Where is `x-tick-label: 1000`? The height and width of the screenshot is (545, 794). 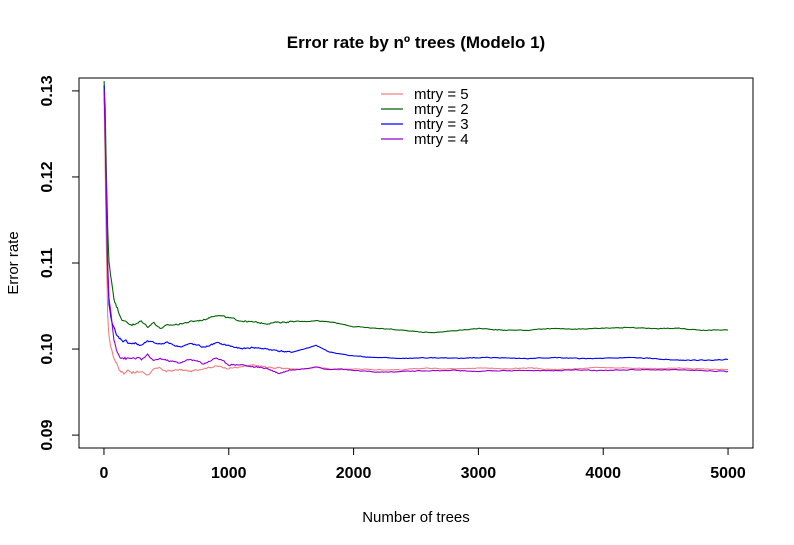
x-tick-label: 1000 is located at coordinates (229, 473).